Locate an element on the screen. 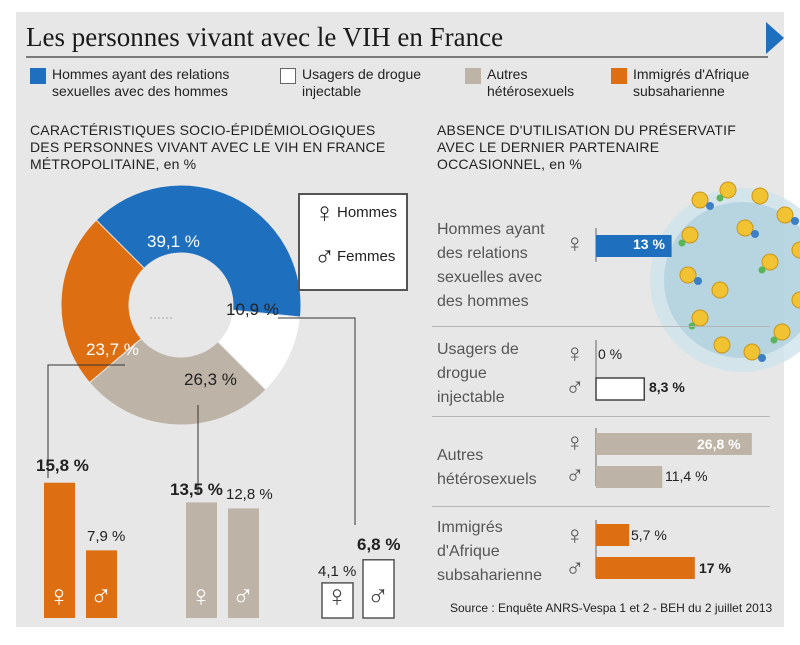 This screenshot has height=645, width=800. hbar-label-idu-f: 0 % is located at coordinates (610, 354).